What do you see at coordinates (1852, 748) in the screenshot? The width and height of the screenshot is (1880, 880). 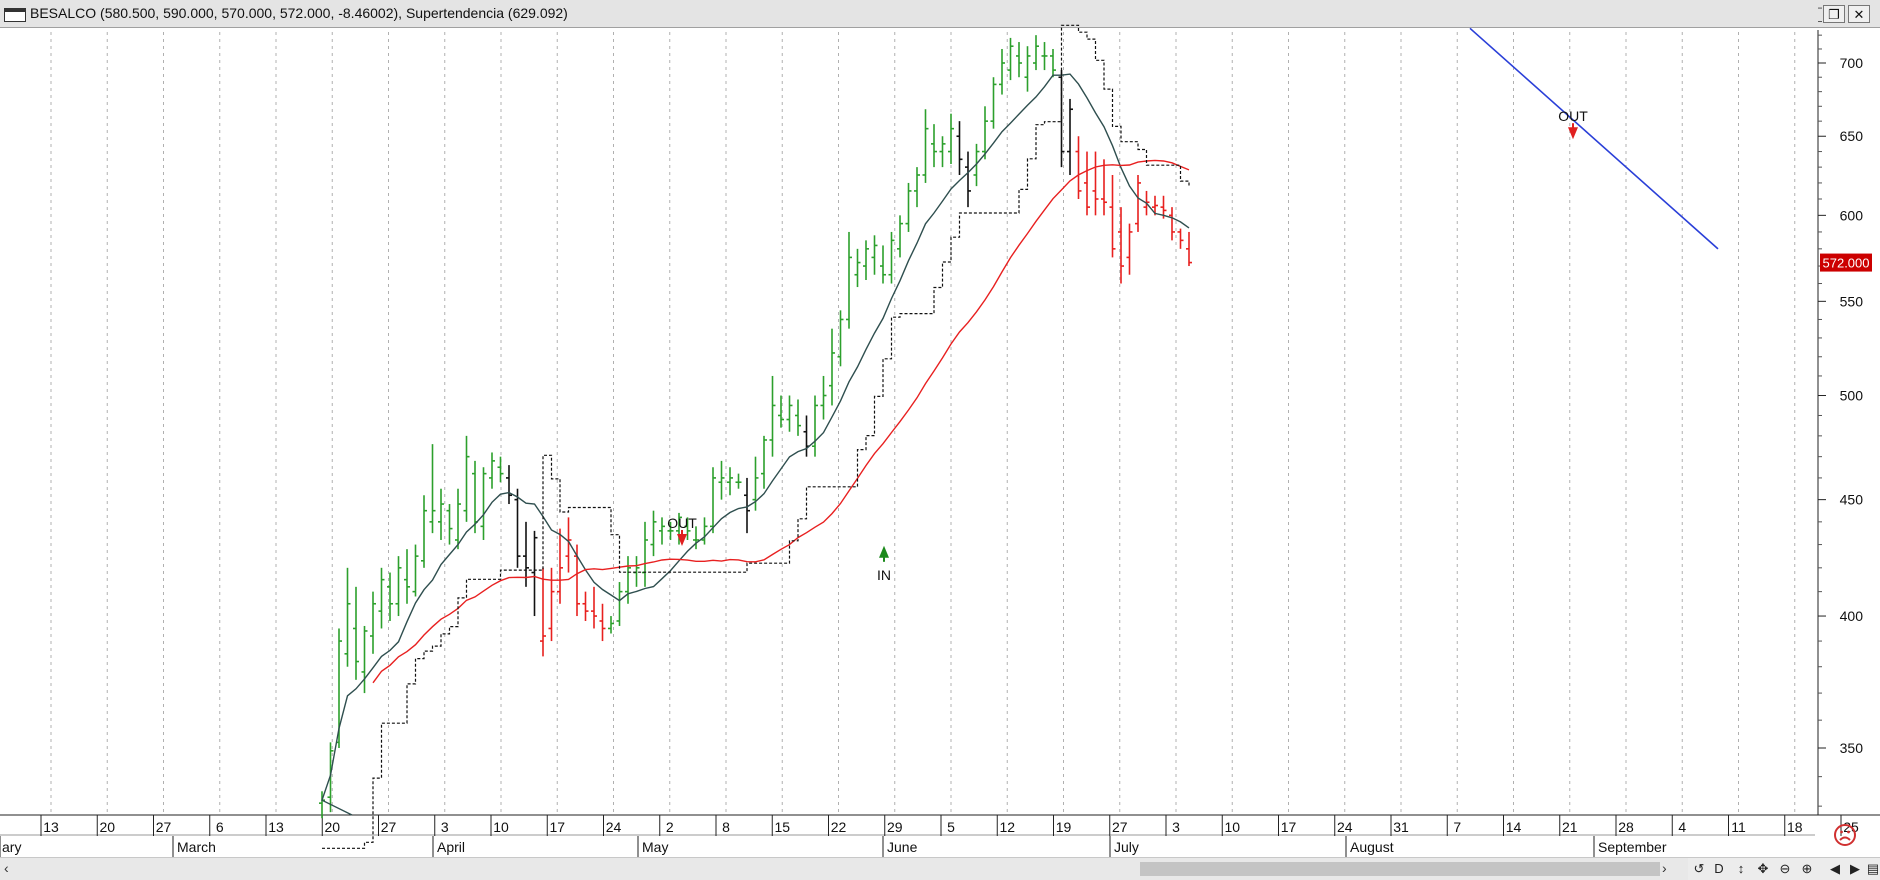 I see `y-tick-label: 350` at bounding box center [1852, 748].